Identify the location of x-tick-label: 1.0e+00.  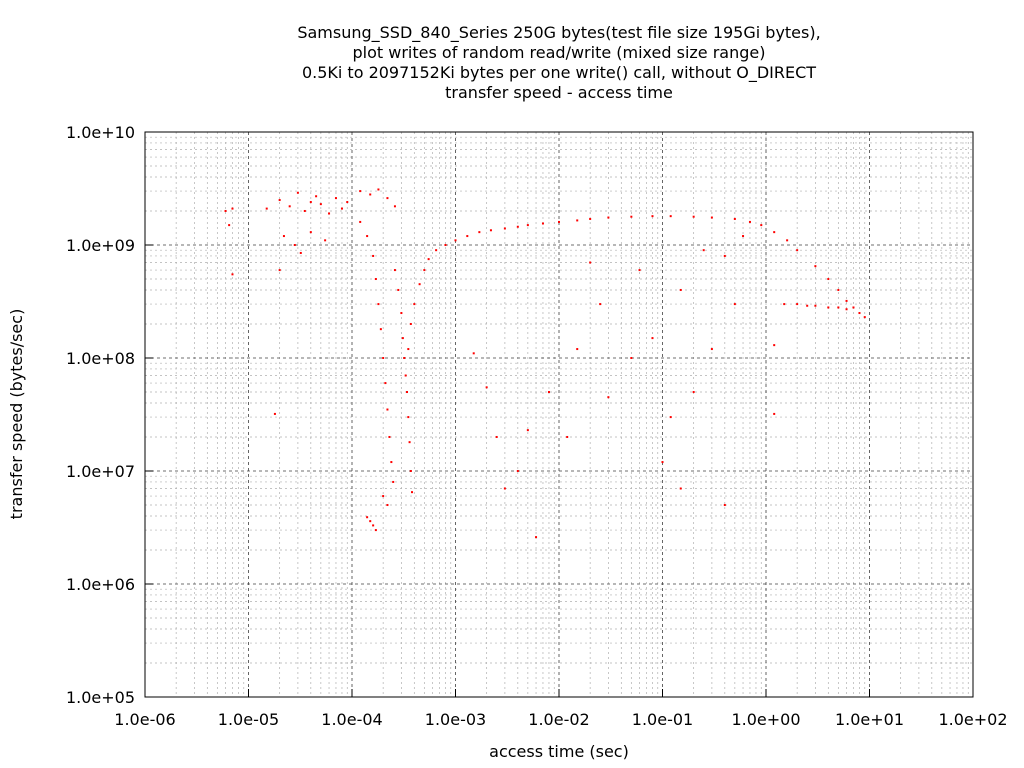
(765, 719).